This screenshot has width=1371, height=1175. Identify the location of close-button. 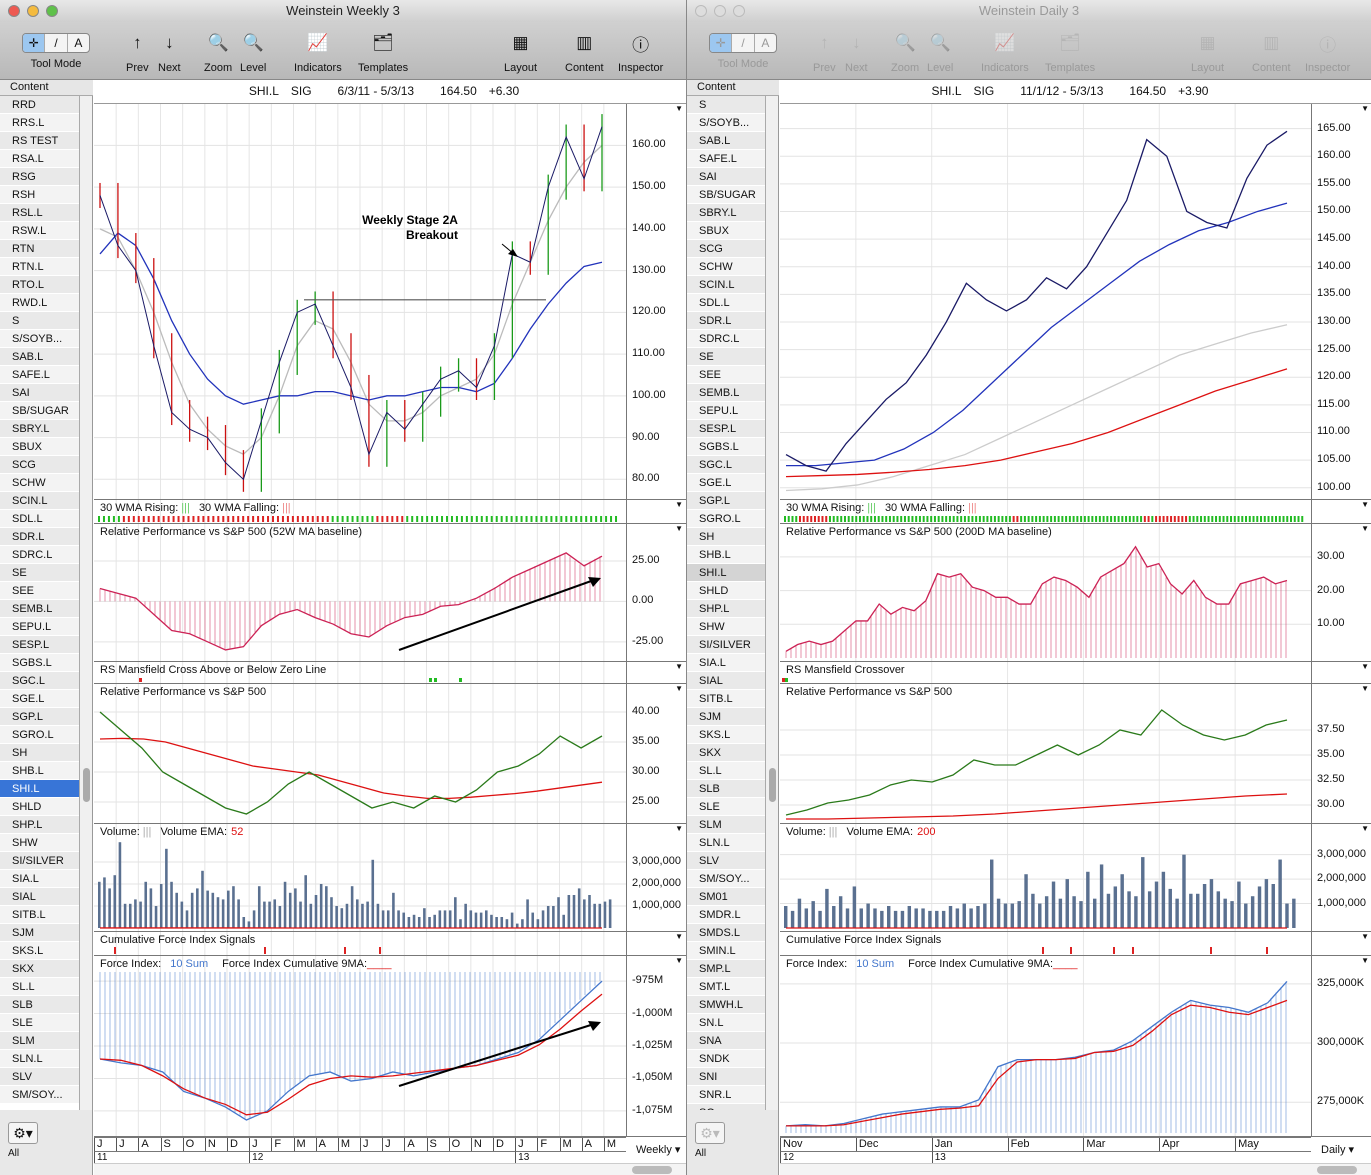
(14, 11).